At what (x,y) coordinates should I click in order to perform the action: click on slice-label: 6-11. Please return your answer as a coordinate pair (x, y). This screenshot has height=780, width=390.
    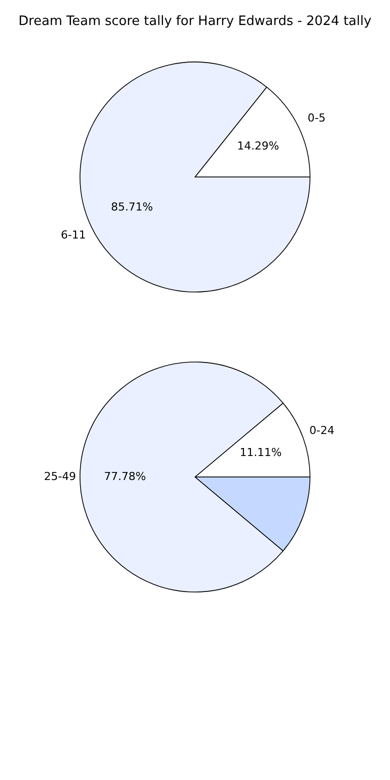
    Looking at the image, I should click on (73, 235).